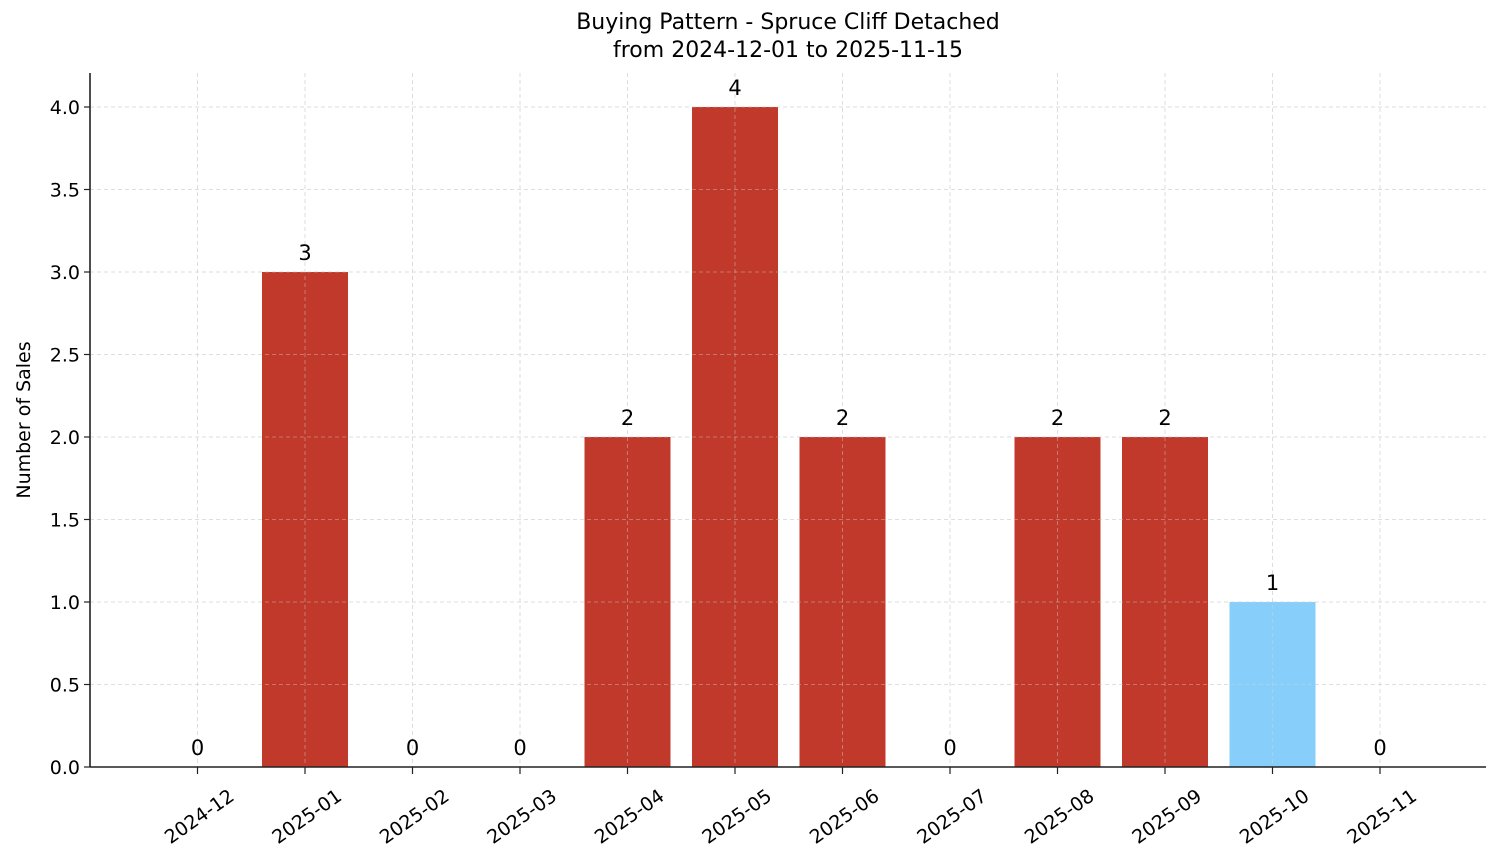  What do you see at coordinates (24, 419) in the screenshot?
I see `y-axis-label: Number of Sales` at bounding box center [24, 419].